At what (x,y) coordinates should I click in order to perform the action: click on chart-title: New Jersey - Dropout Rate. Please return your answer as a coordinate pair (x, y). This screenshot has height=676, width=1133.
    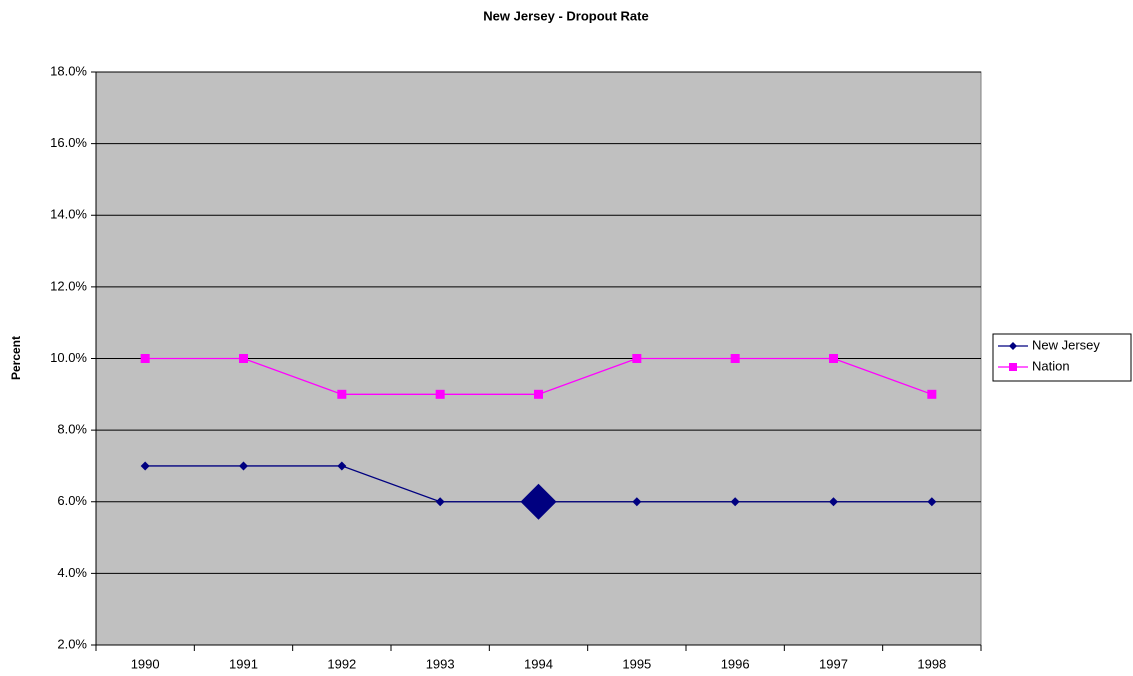
    Looking at the image, I should click on (565, 15).